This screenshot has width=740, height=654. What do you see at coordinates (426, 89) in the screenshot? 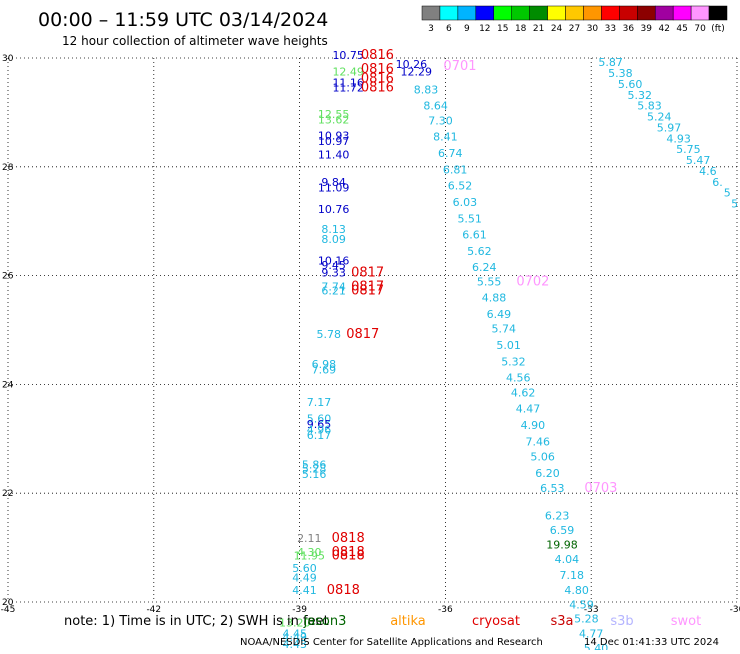
I see `wave-height-label: 8.83` at bounding box center [426, 89].